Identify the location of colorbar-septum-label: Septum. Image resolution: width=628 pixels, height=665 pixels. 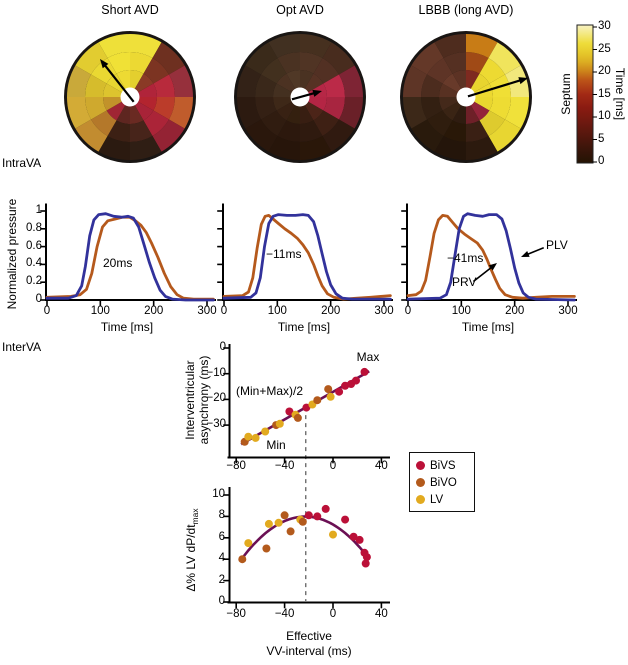
(566, 94).